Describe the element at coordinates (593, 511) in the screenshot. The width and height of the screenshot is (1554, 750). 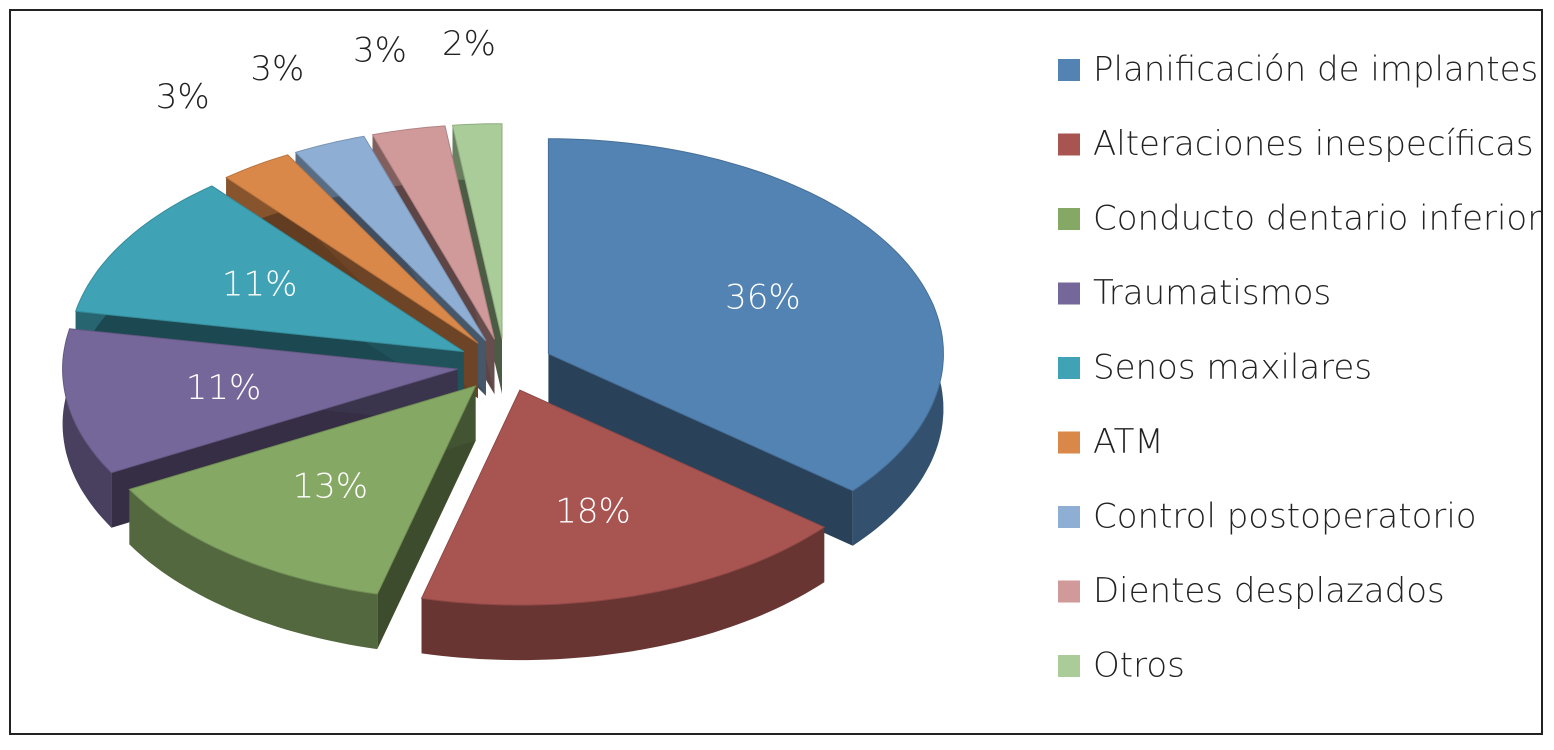
I see `data-label: 18%` at that location.